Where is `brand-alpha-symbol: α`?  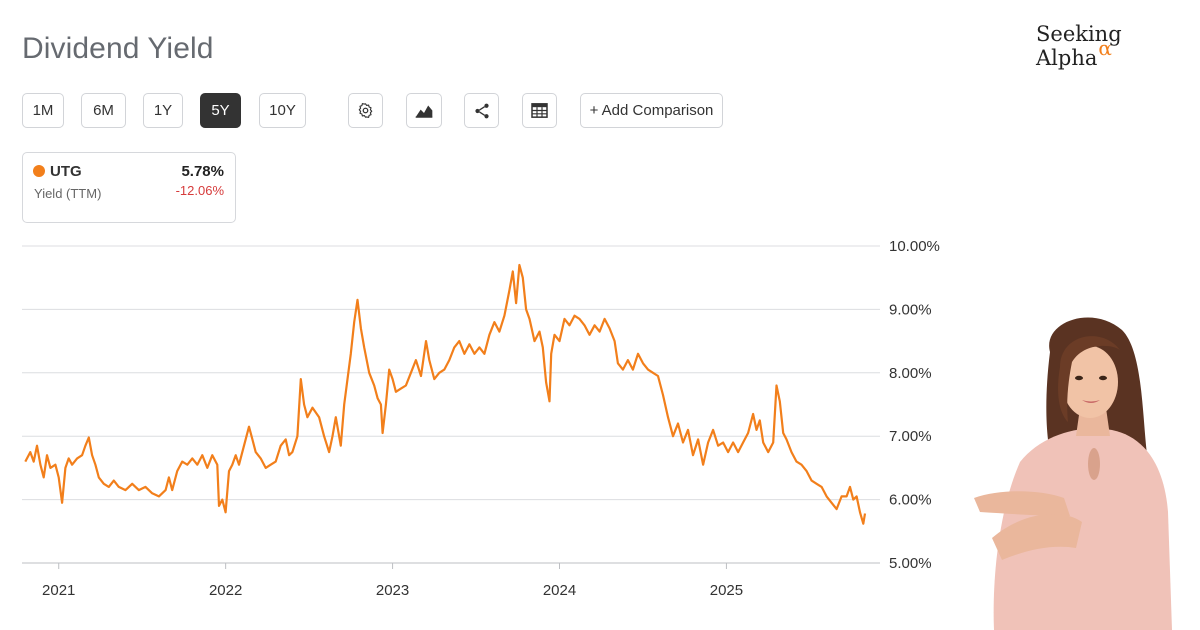 brand-alpha-symbol: α is located at coordinates (1105, 48).